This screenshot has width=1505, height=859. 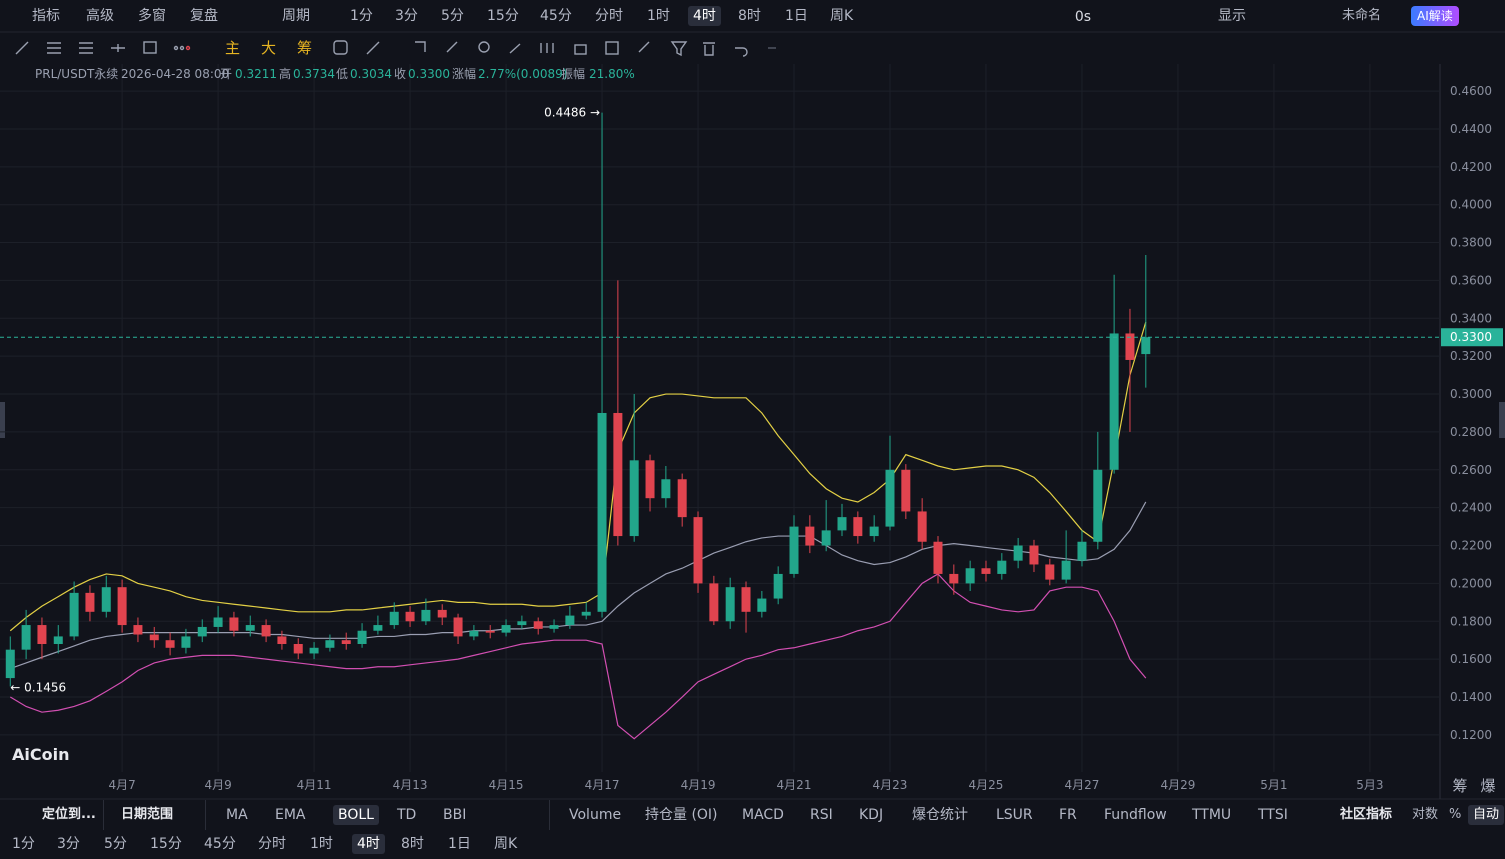 I want to click on ai-button: AI解读, so click(x=1435, y=16).